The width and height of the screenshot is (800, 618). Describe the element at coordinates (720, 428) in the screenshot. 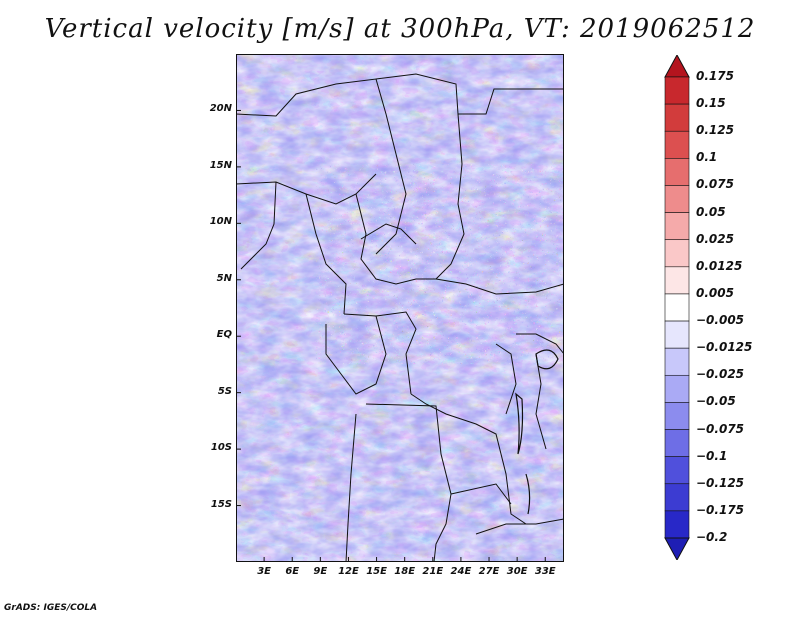

I see `colorbar-label: −0.075` at that location.